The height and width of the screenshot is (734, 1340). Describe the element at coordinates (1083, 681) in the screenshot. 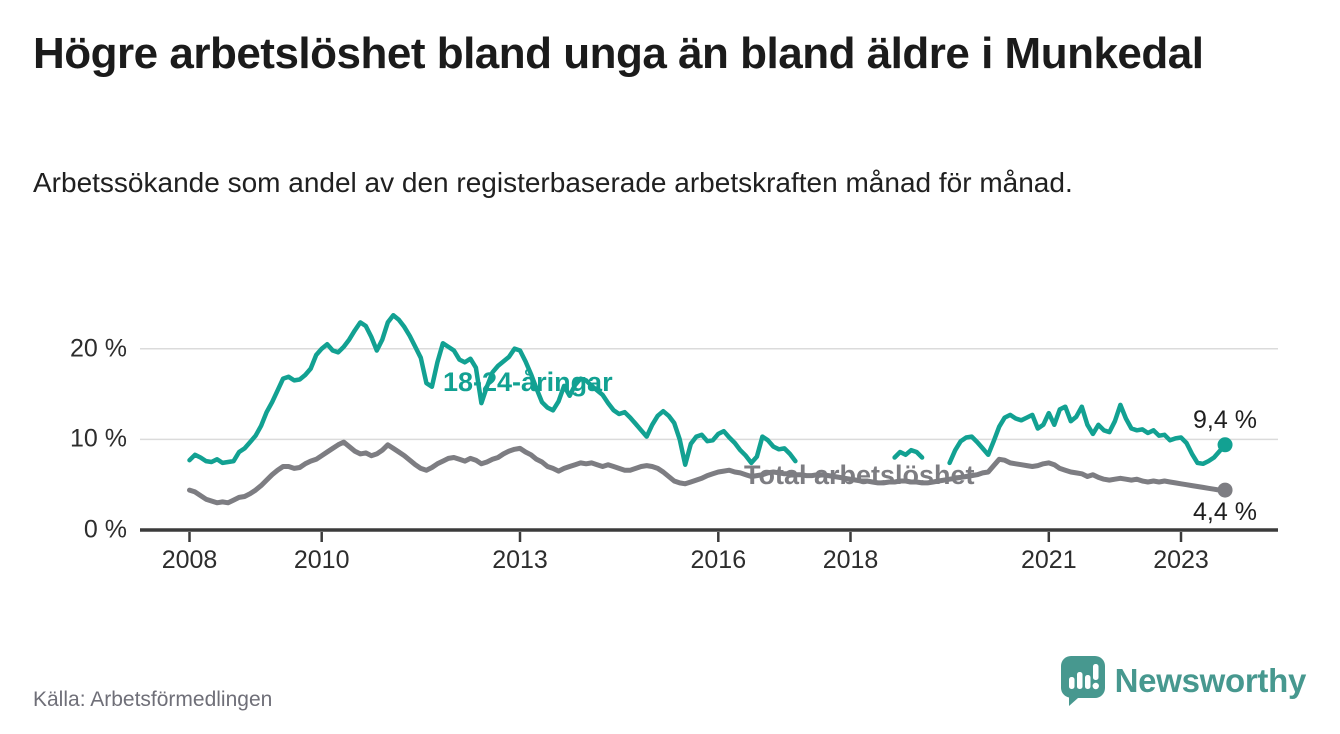

I see `bar-chart-speech-bubble-icon` at that location.